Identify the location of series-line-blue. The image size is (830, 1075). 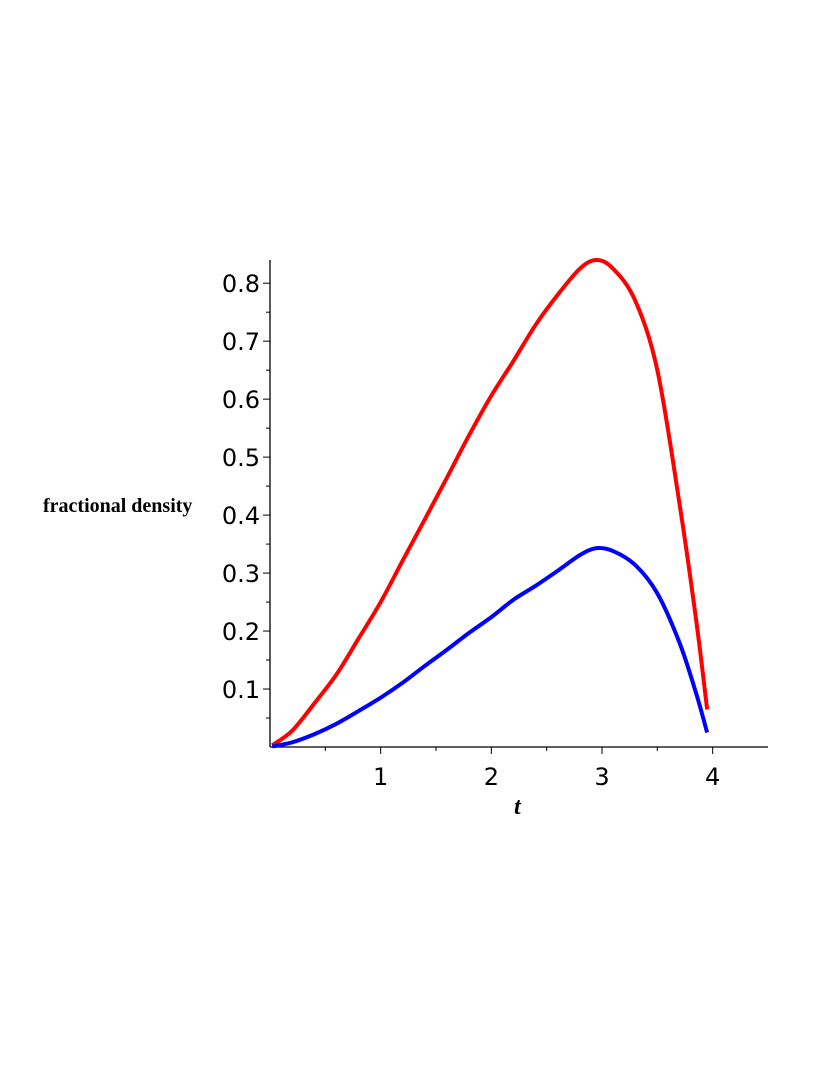
(490, 647).